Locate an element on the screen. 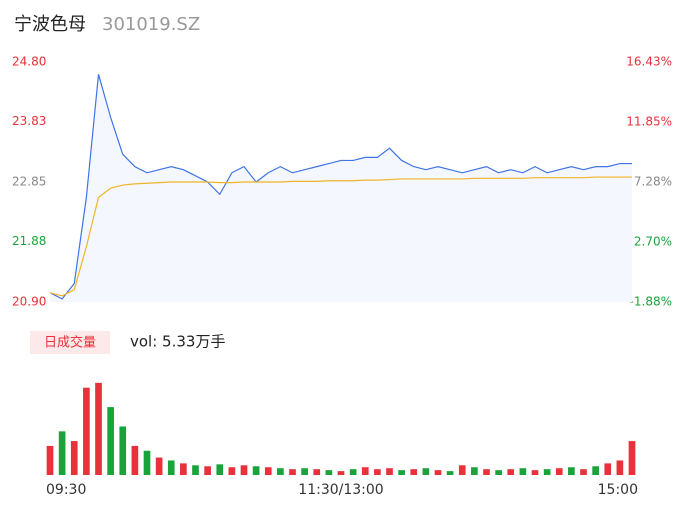 The width and height of the screenshot is (686, 524). y2-tick-label: 7.28% is located at coordinates (653, 181).